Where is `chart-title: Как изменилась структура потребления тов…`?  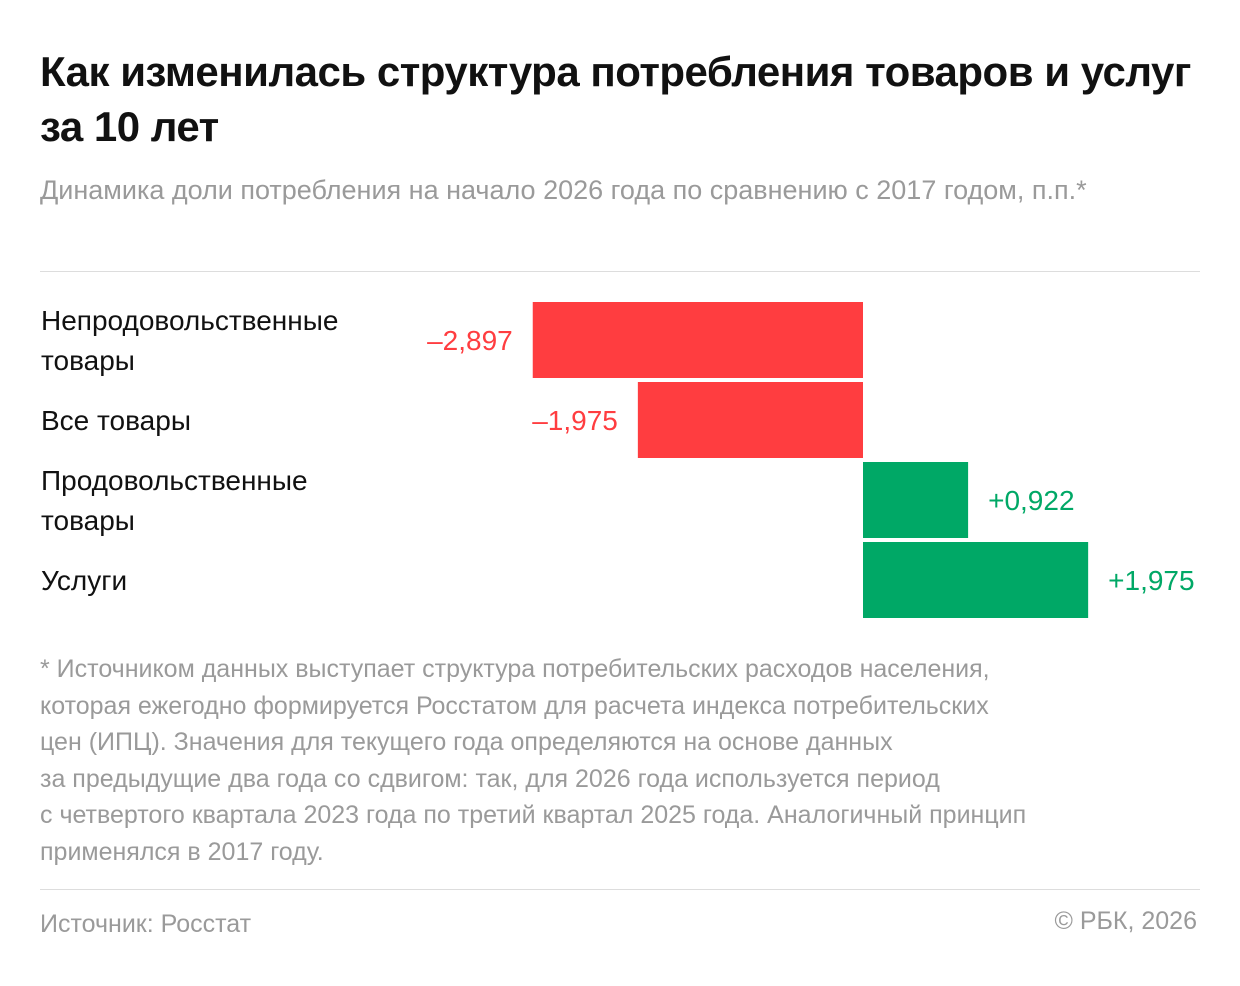
chart-title: Как изменилась структура потребления тов… is located at coordinates (615, 99).